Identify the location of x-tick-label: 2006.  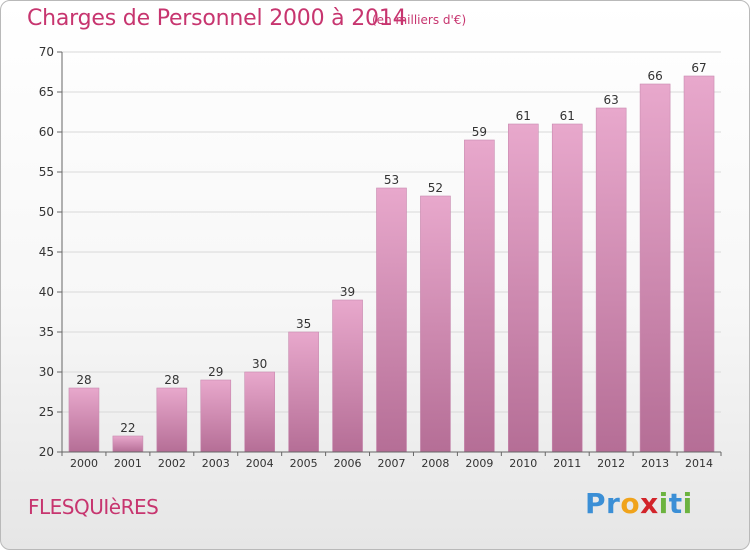
(348, 463).